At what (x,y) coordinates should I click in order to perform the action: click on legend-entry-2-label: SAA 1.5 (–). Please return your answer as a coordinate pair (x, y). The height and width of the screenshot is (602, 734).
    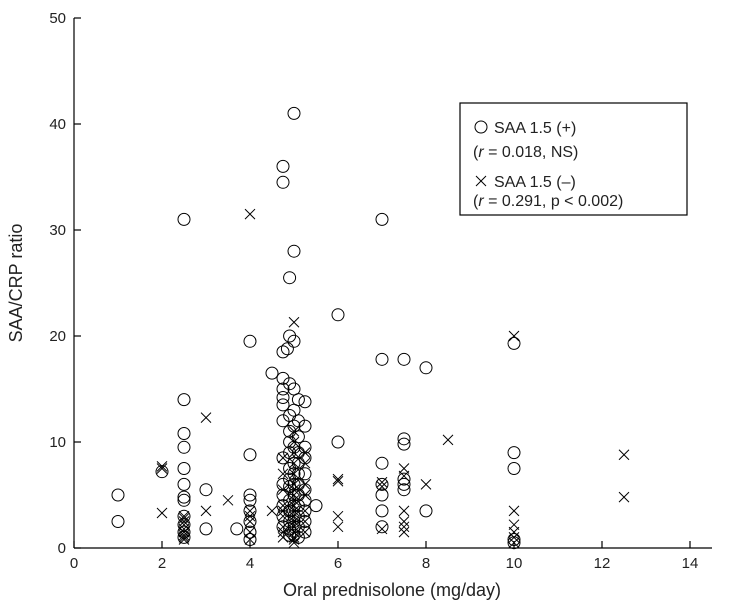
    Looking at the image, I should click on (535, 182).